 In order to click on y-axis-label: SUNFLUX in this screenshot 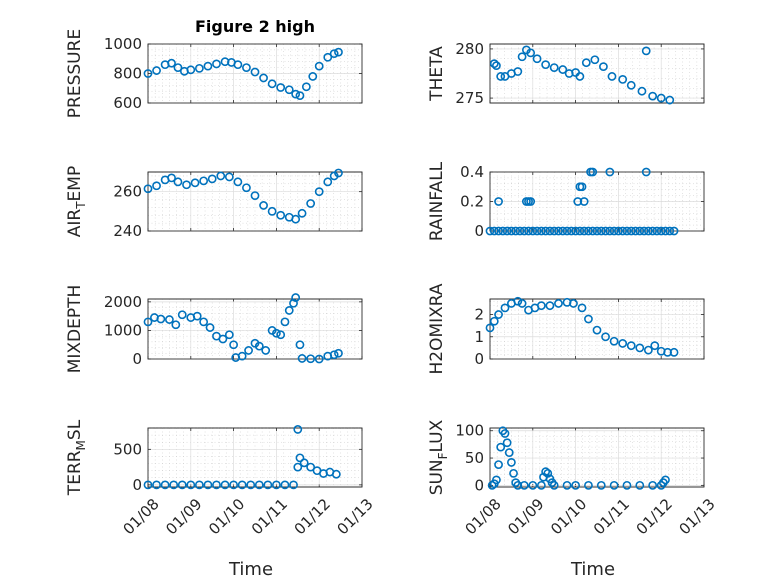, I will do `click(438, 457)`.